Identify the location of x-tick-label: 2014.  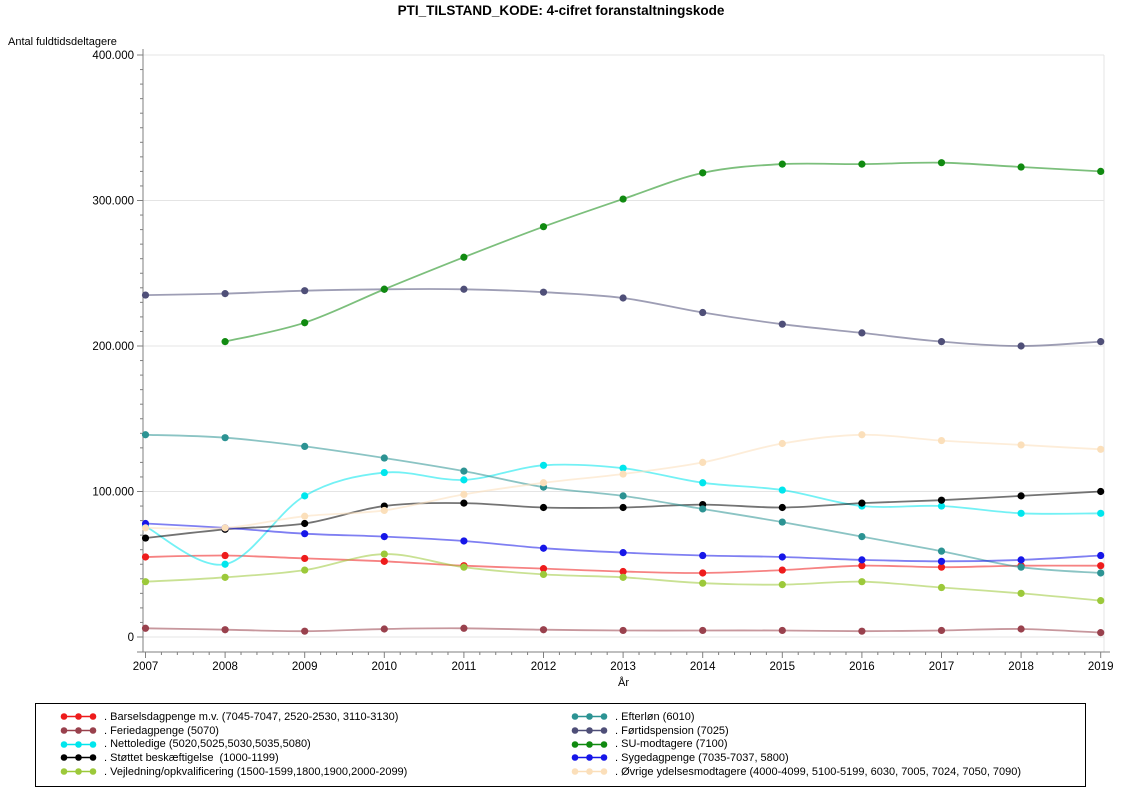
(703, 667).